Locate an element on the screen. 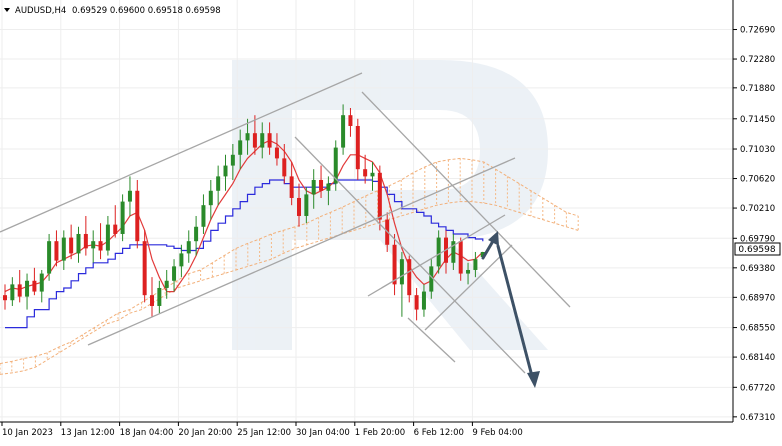 The image size is (782, 446). wedge-upper-line is located at coordinates (436, 255).